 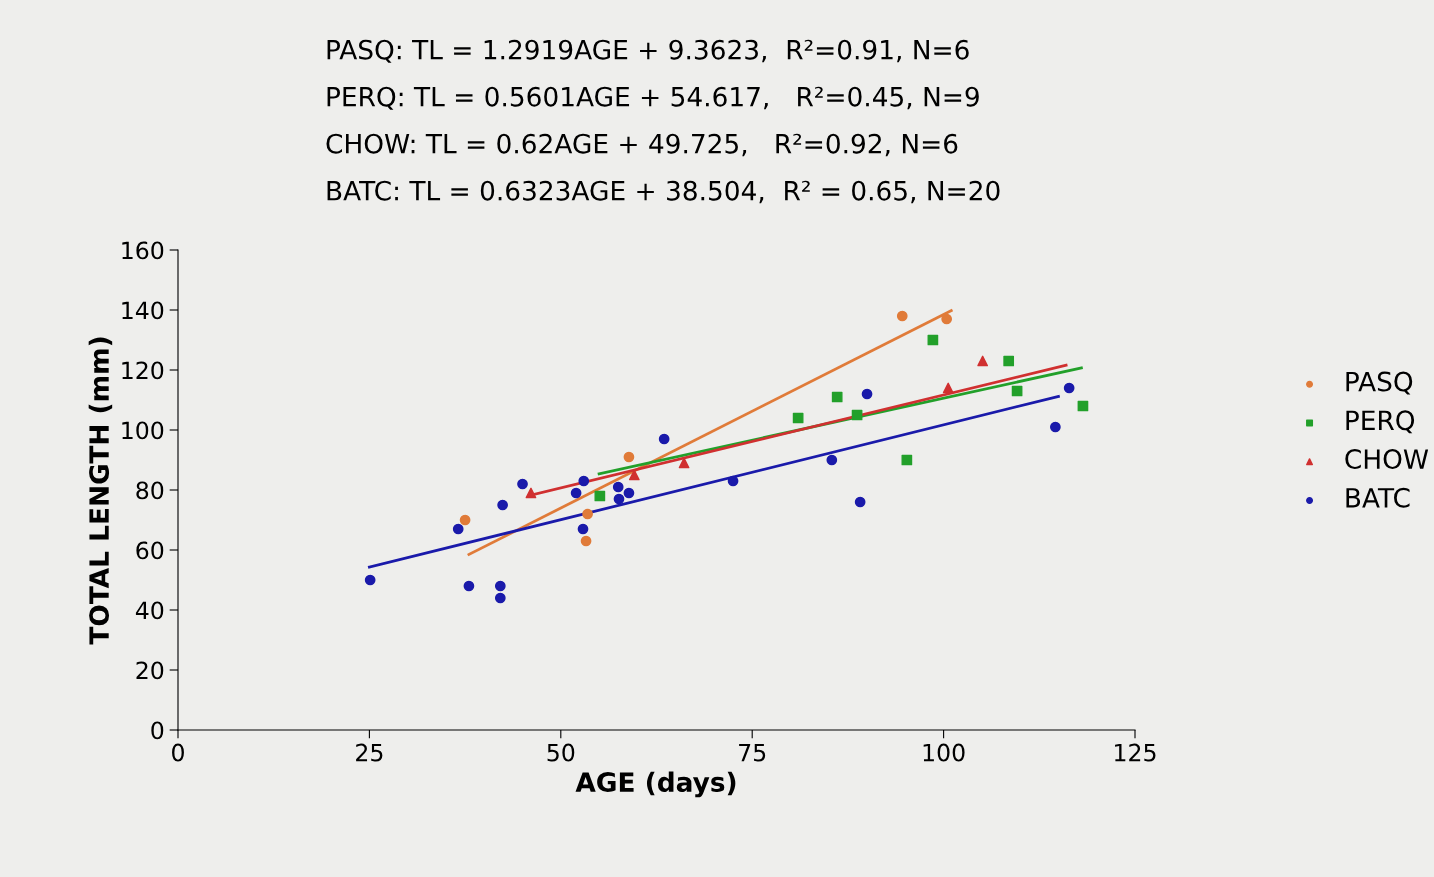 I want to click on y-tick-label: 0, so click(x=157, y=730).